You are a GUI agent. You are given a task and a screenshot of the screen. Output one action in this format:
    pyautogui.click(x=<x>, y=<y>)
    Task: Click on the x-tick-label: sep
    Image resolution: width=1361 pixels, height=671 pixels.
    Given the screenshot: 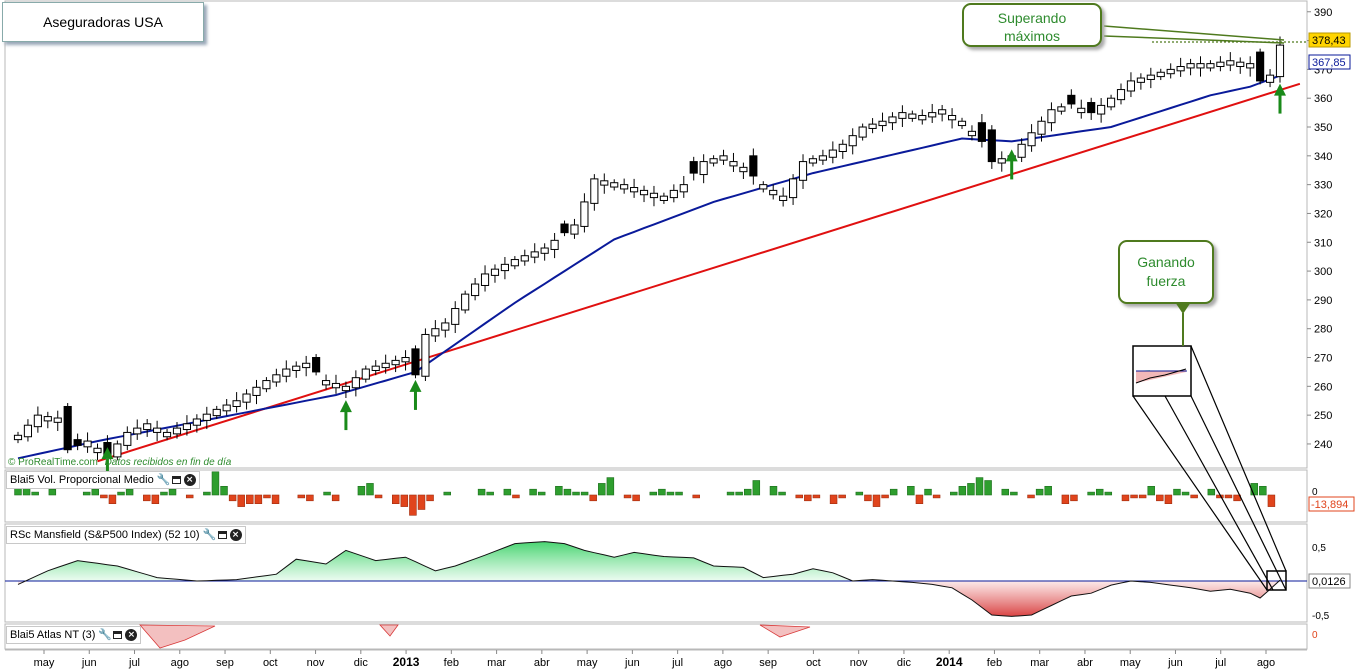 What is the action you would take?
    pyautogui.click(x=225, y=663)
    